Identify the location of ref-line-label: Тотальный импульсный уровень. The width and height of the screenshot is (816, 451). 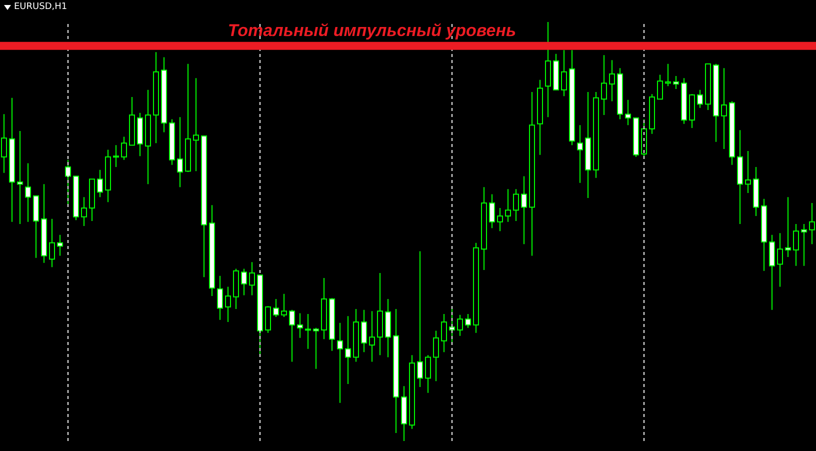
(372, 30).